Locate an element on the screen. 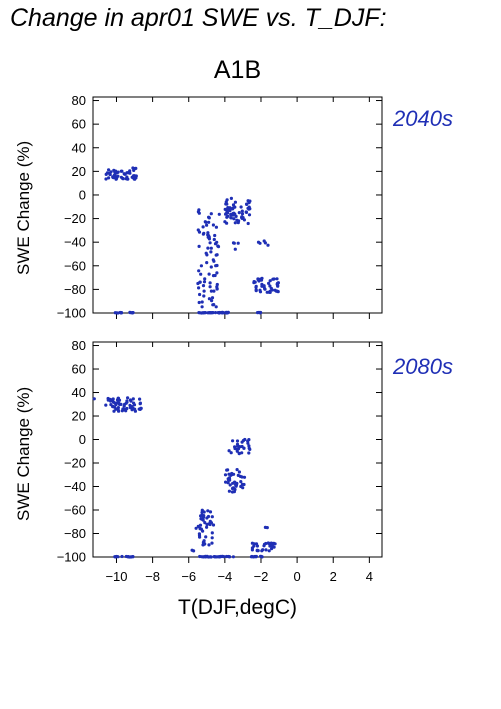 This screenshot has height=709, width=501. y-tick-label: 60 is located at coordinates (79, 124).